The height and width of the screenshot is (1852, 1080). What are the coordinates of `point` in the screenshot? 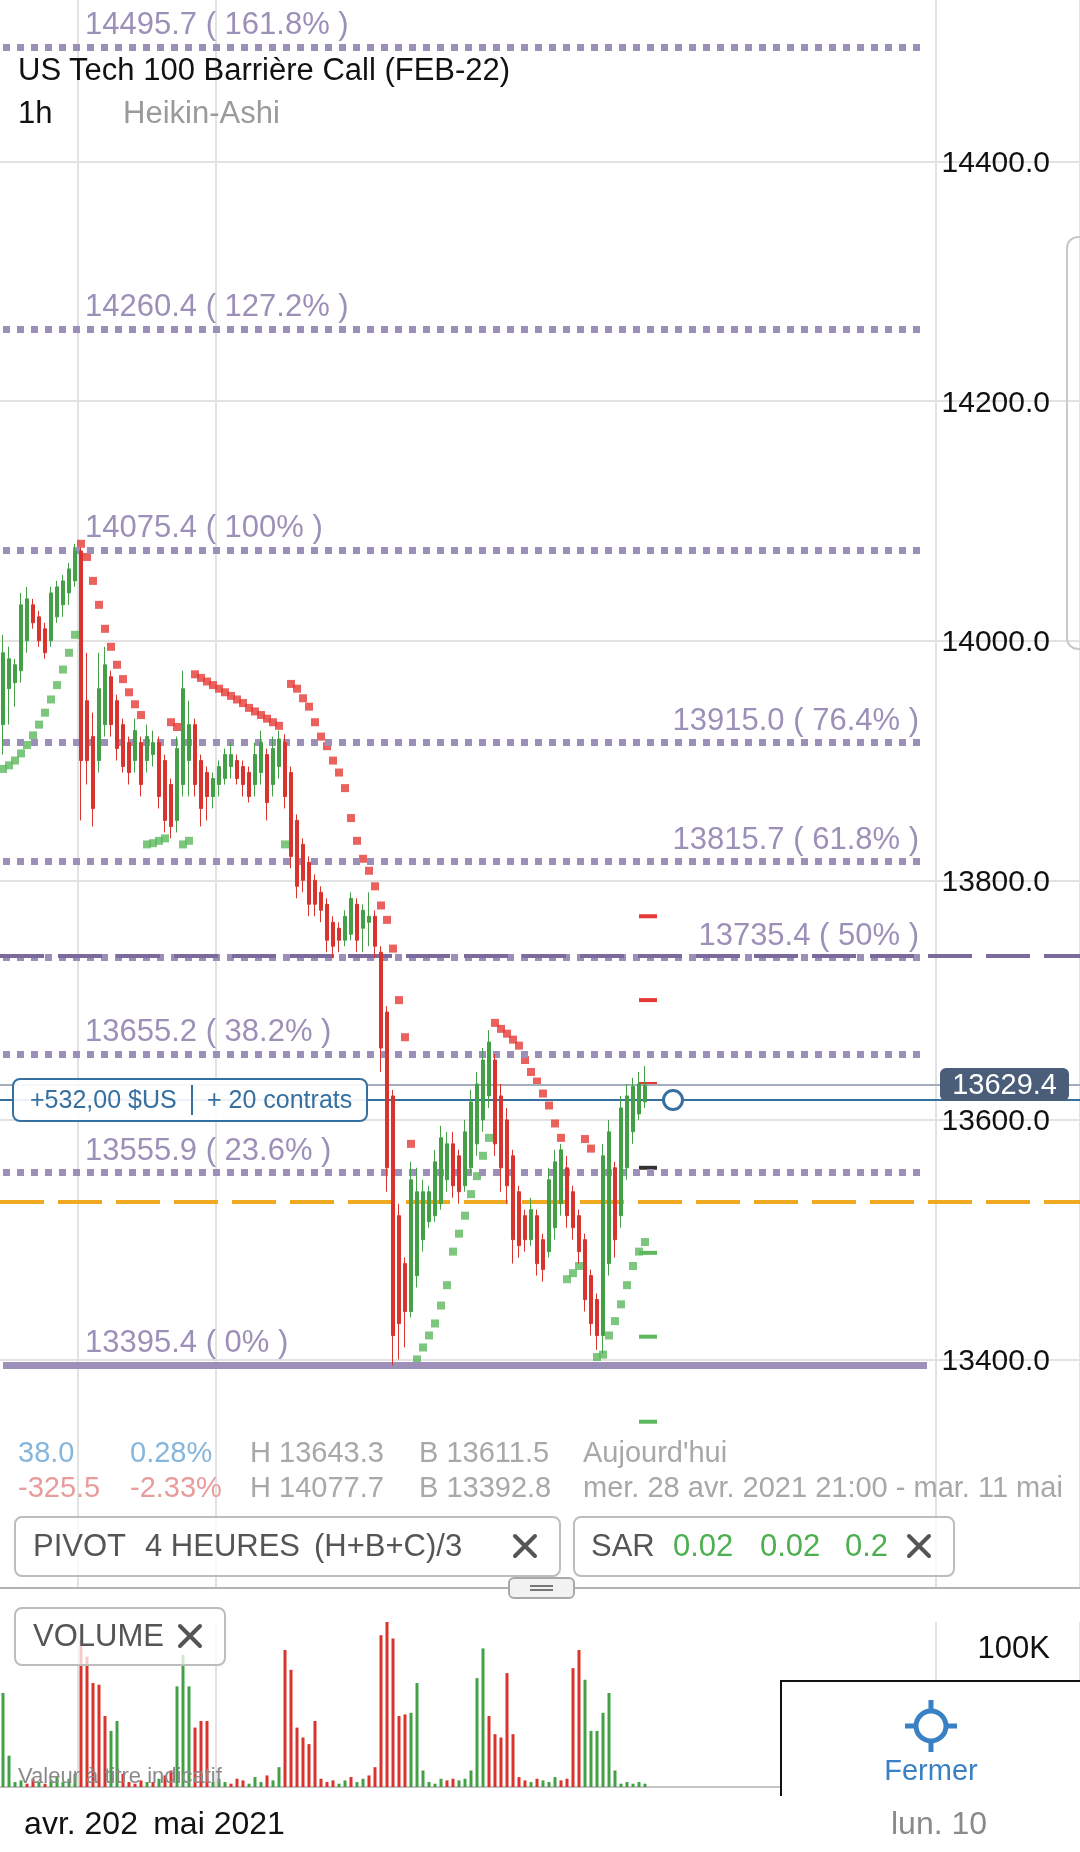 It's located at (15, 760).